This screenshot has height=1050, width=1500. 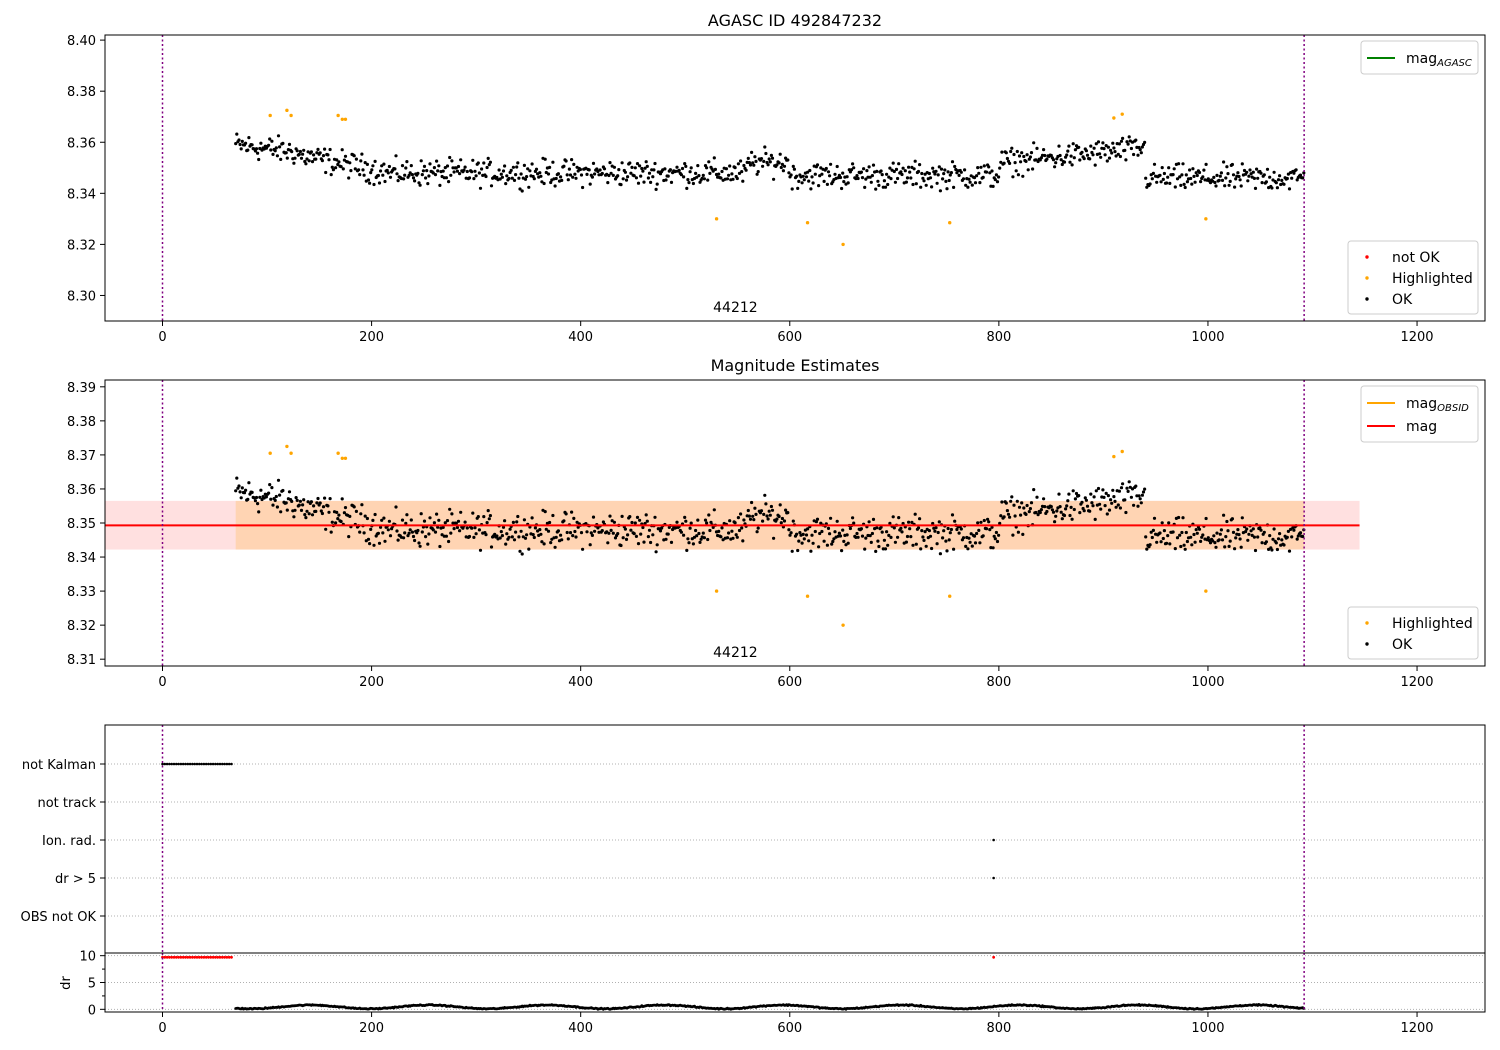 I want to click on y-axis-label: dr, so click(x=66, y=983).